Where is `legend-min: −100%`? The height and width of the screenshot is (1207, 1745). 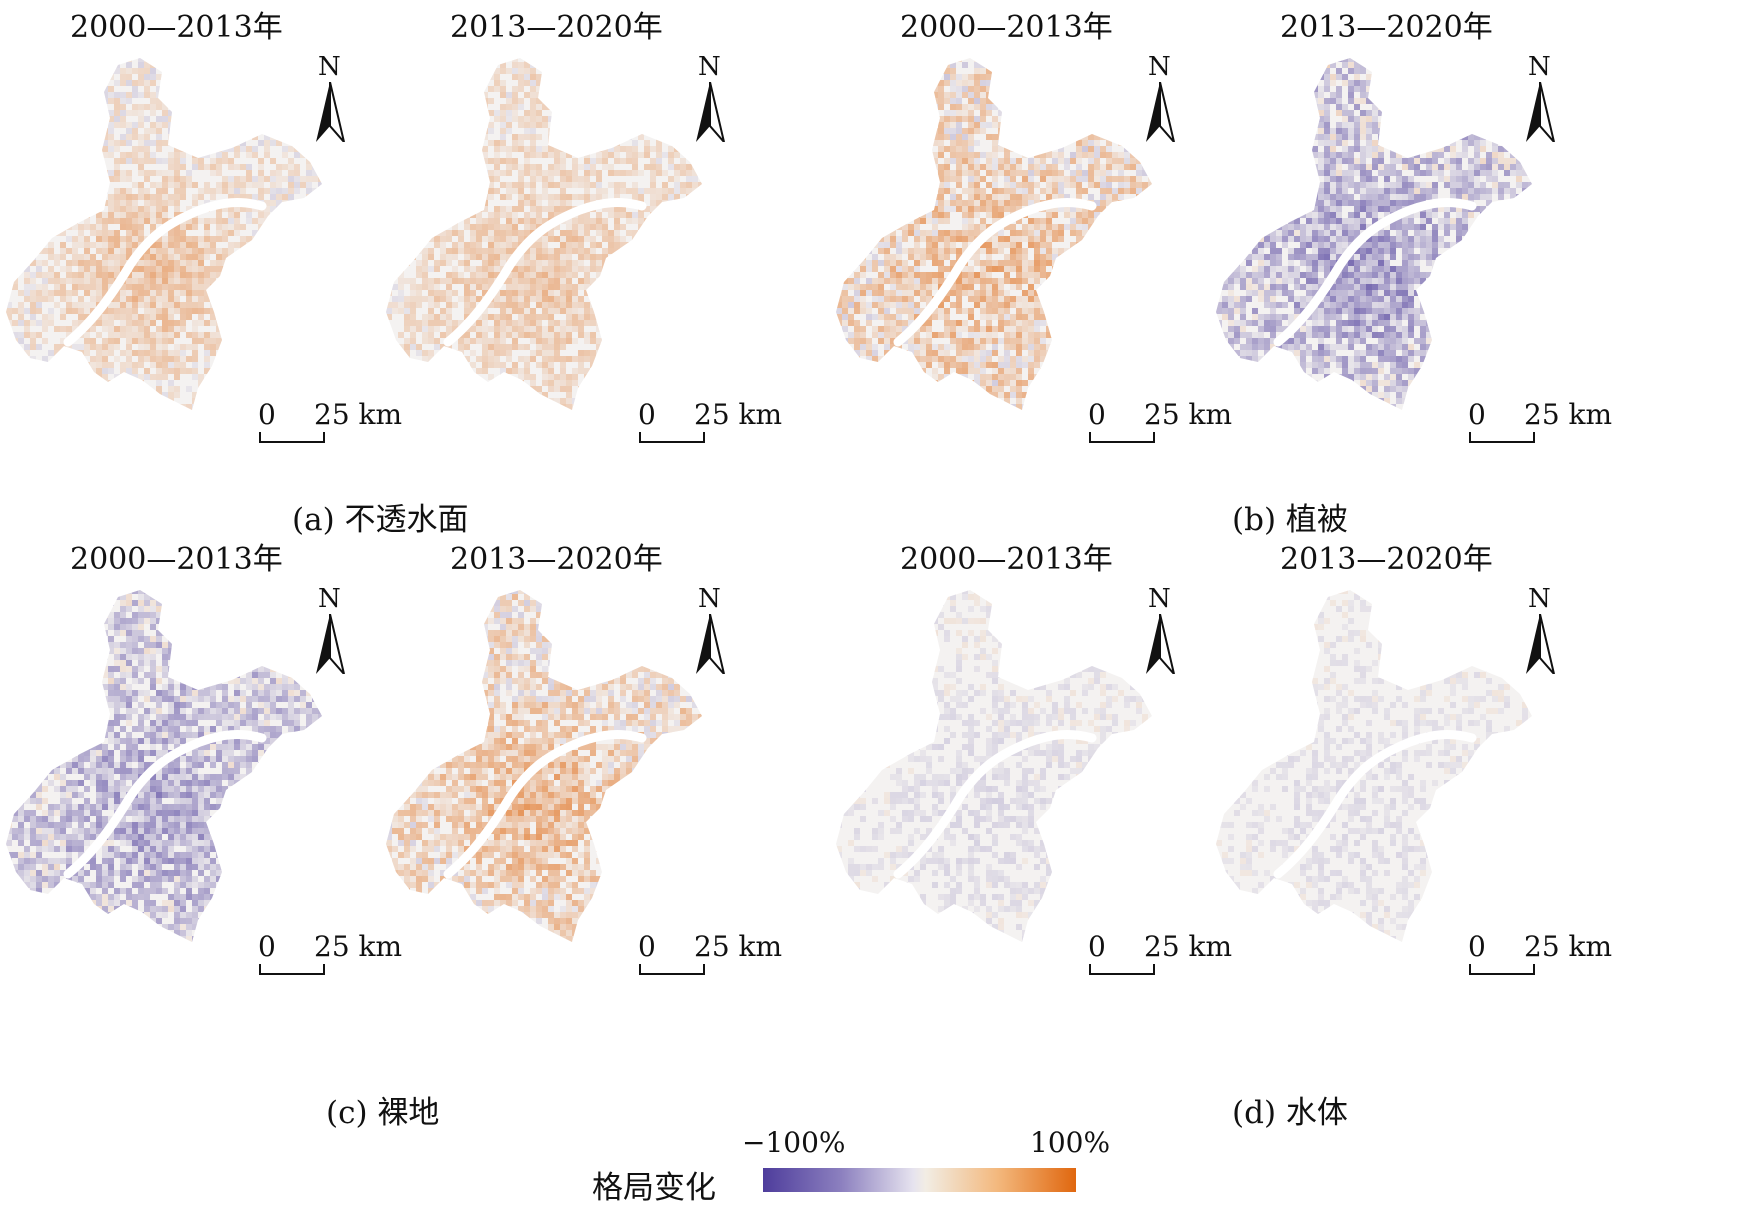
legend-min: −100% is located at coordinates (794, 1142).